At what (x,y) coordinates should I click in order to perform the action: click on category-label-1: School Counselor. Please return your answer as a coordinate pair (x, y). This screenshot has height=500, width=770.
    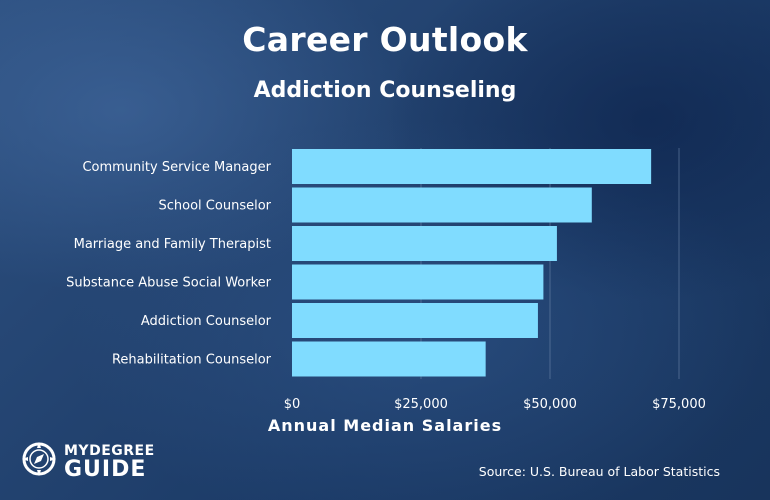
    Looking at the image, I should click on (215, 206).